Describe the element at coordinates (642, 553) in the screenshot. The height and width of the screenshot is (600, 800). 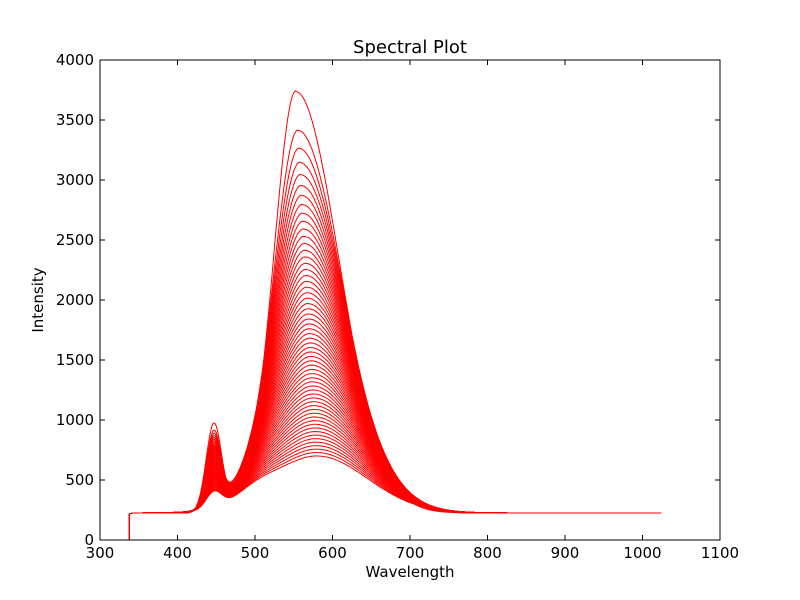
I see `x-tick-label: 1000` at that location.